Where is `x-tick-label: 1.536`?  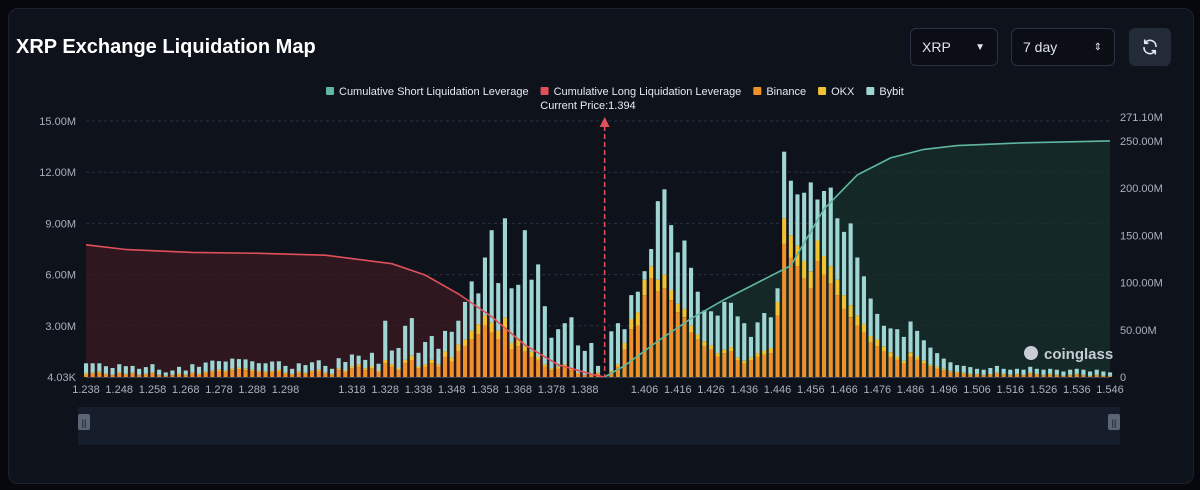
x-tick-label: 1.536 is located at coordinates (1077, 390).